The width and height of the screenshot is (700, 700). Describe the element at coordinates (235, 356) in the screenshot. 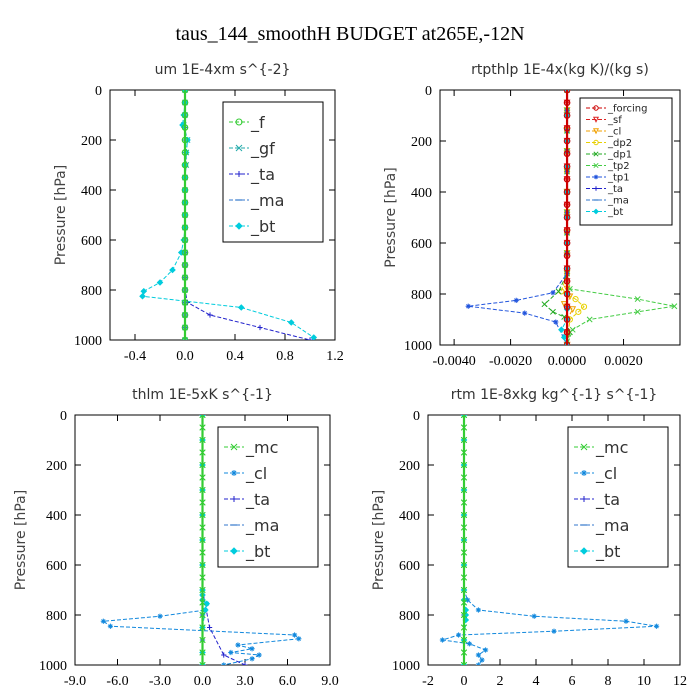

I see `x-tick-label: 0.4` at that location.